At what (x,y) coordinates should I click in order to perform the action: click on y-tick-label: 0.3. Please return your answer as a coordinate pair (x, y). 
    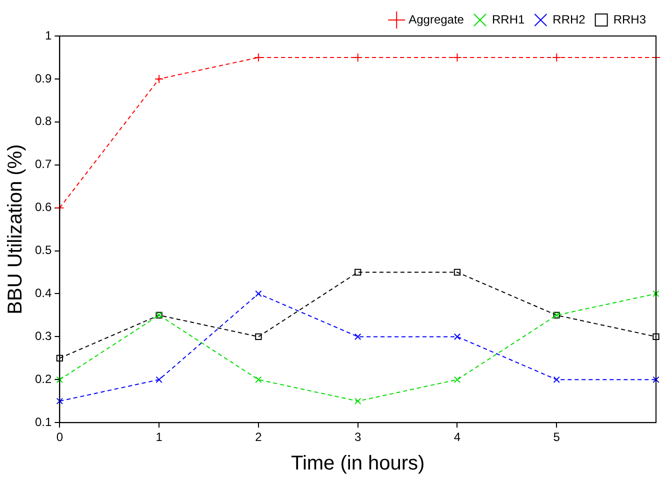
    Looking at the image, I should click on (43, 336).